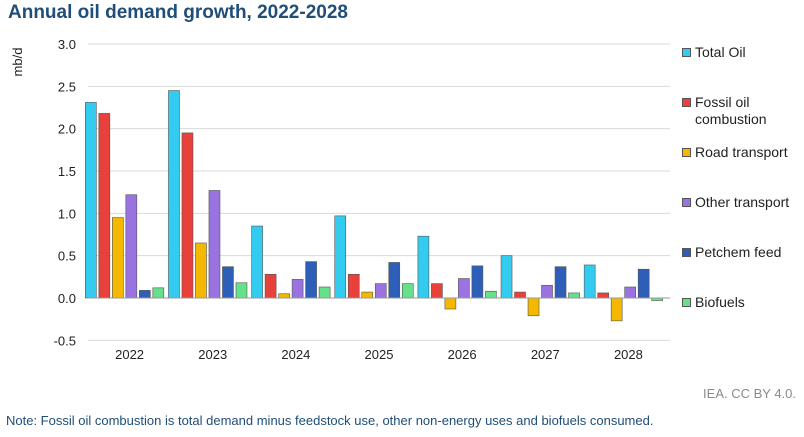 Image resolution: width=804 pixels, height=437 pixels. Describe the element at coordinates (67, 256) in the screenshot. I see `y-tick-label: 0.5` at that location.